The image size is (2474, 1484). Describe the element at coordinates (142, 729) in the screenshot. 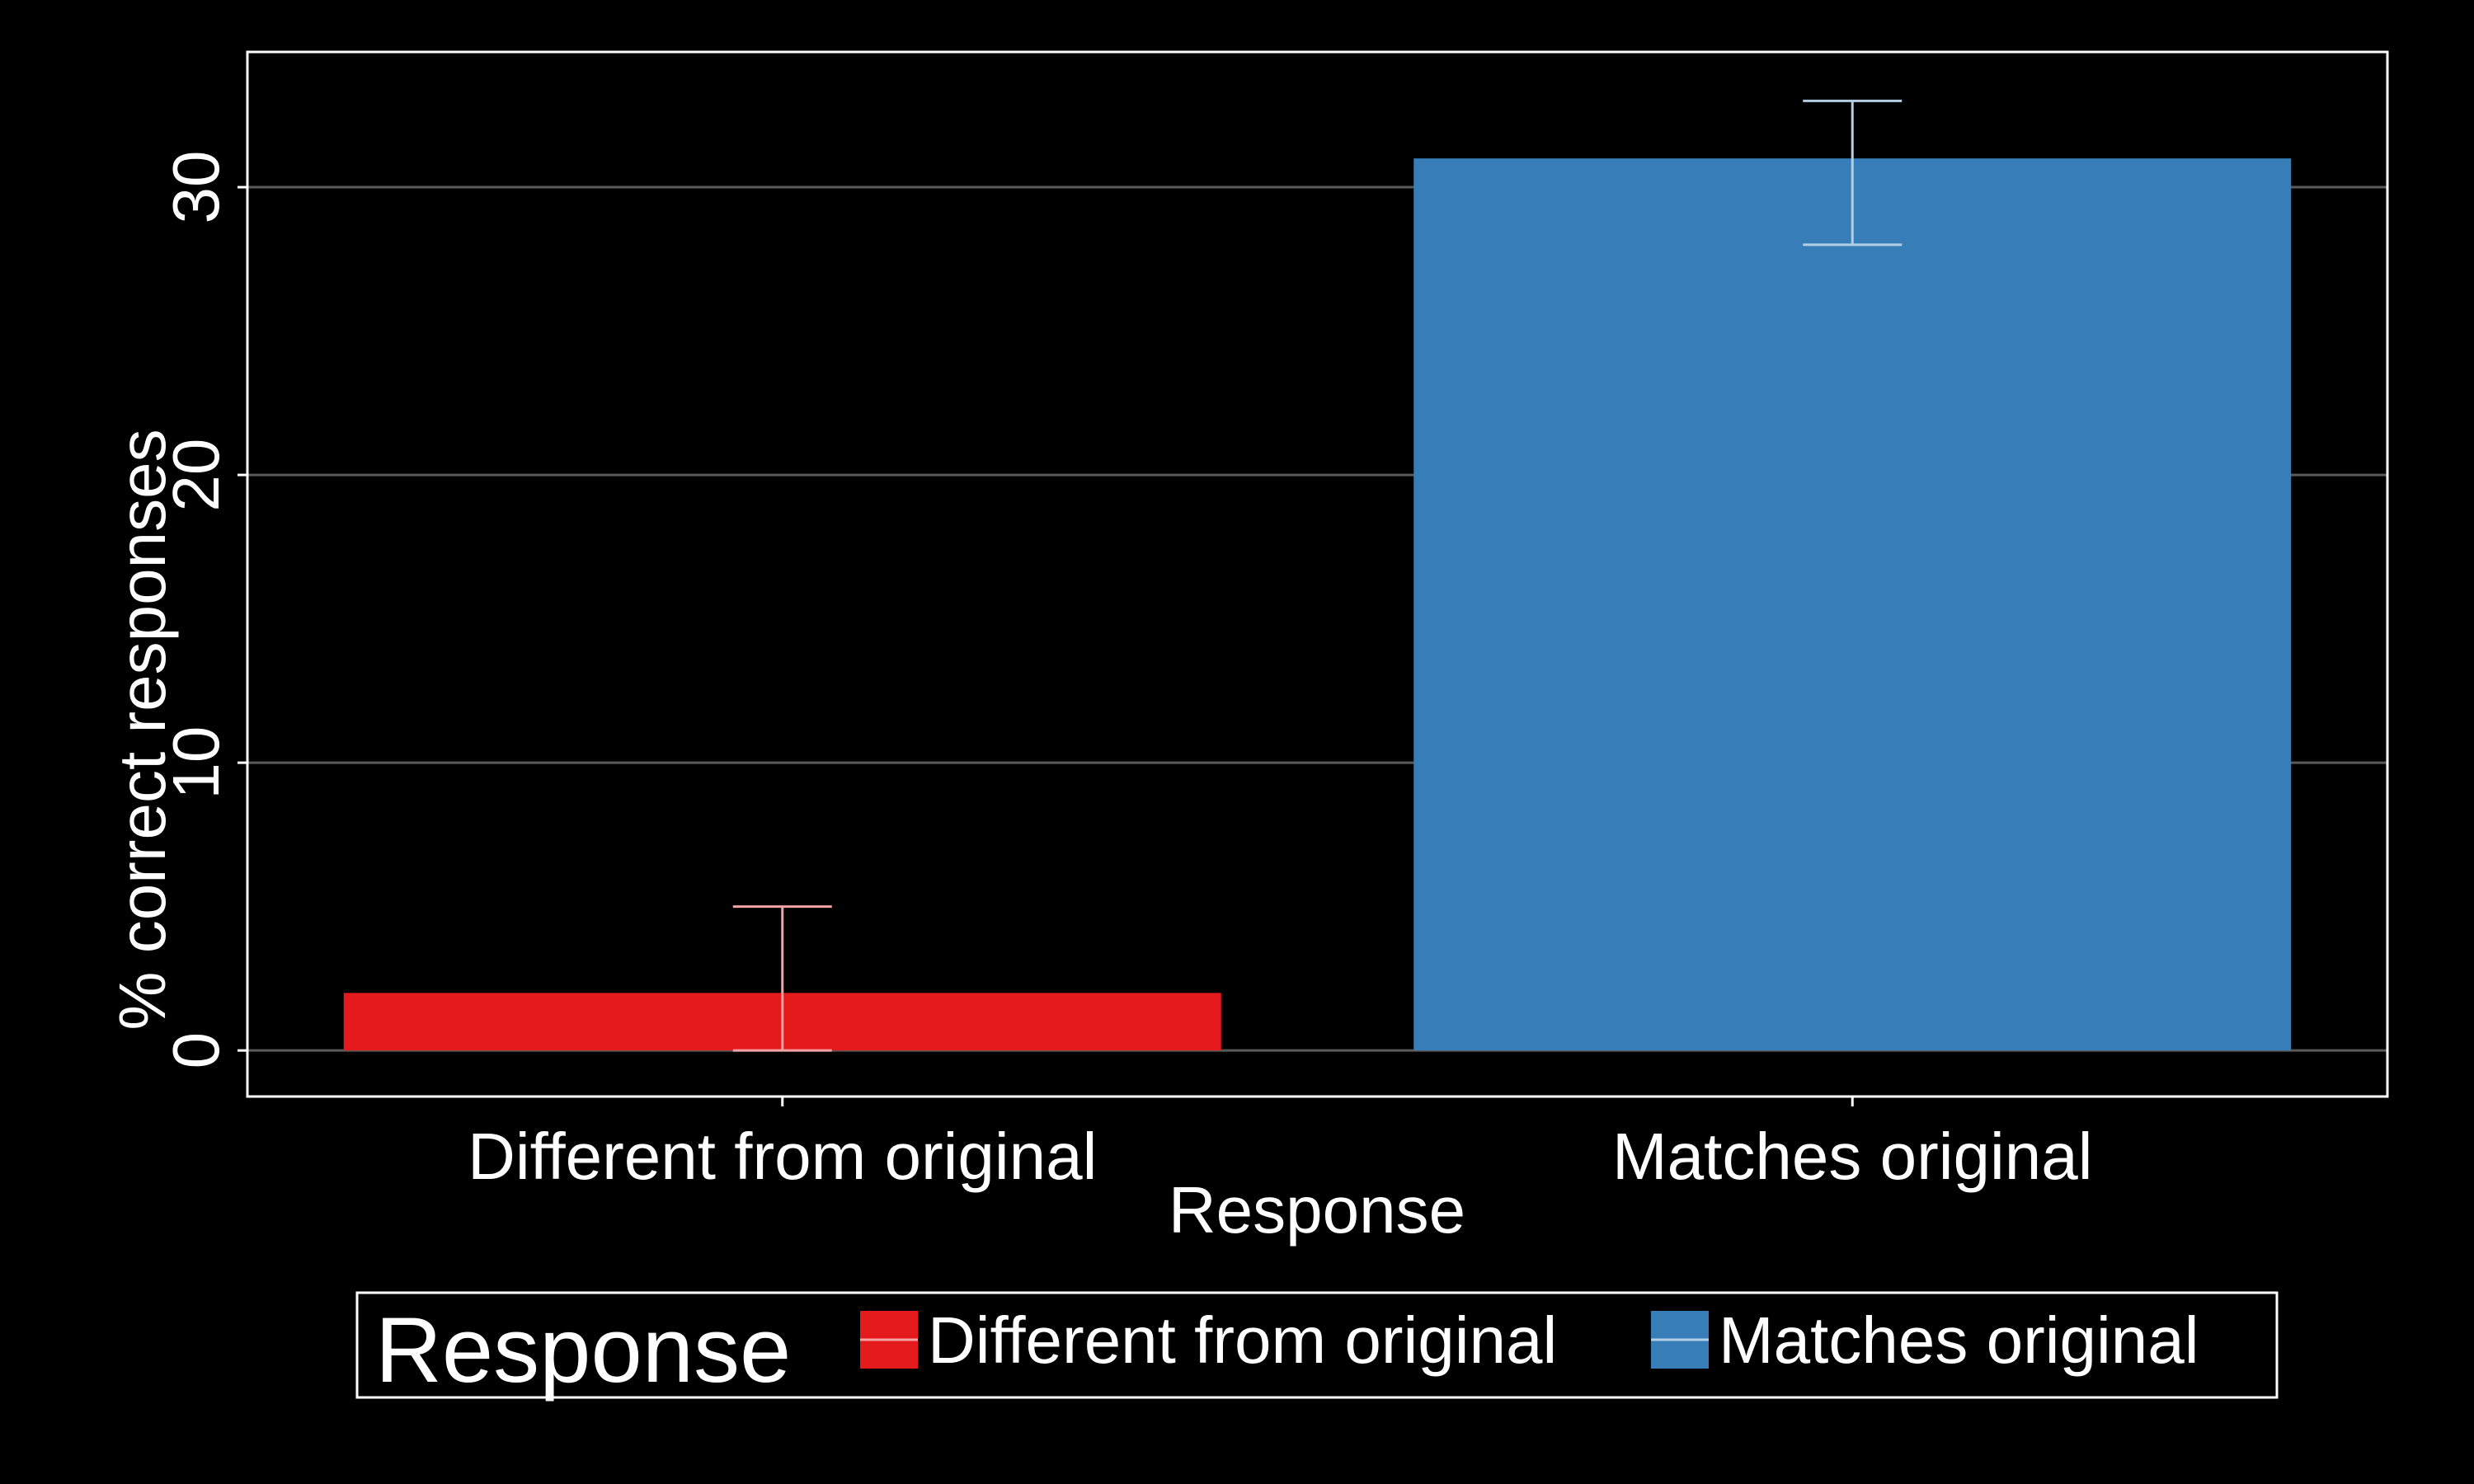

I see `y-axis-title: % correct responses` at that location.